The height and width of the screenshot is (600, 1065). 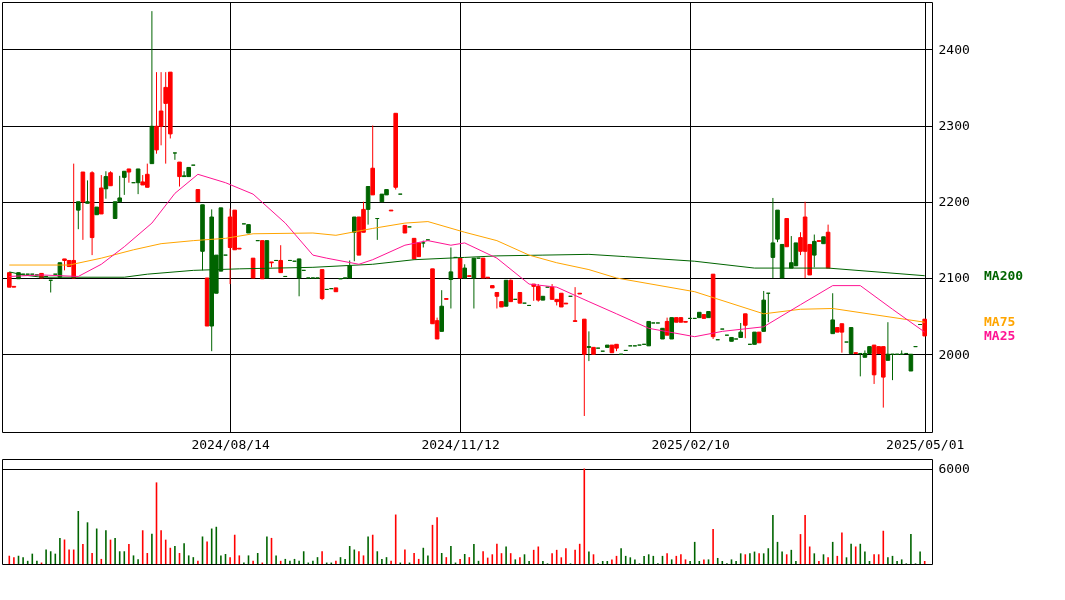 I want to click on text: MA75, so click(x=1000, y=322).